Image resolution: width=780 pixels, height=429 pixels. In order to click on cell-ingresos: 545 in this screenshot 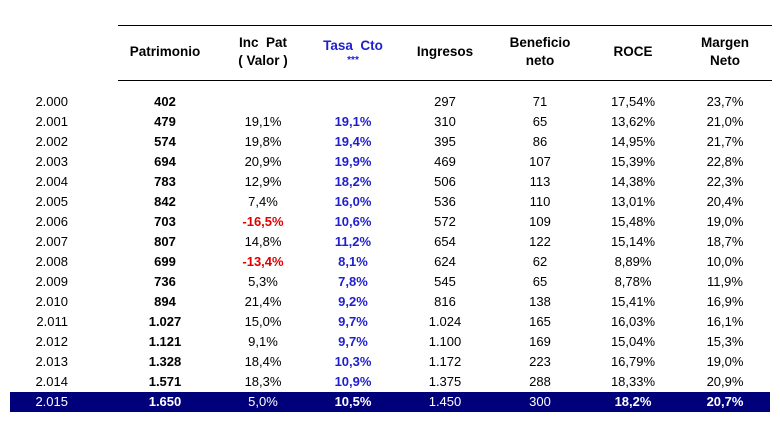, I will do `click(445, 281)`.